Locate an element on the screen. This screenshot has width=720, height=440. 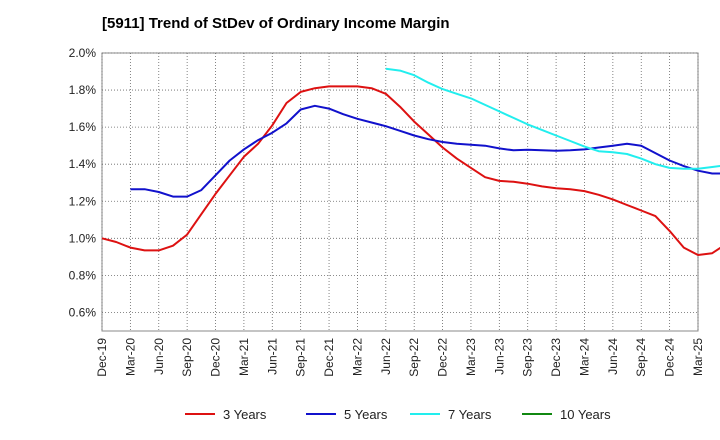
x-tick-label: Jun-21 is located at coordinates (272, 356).